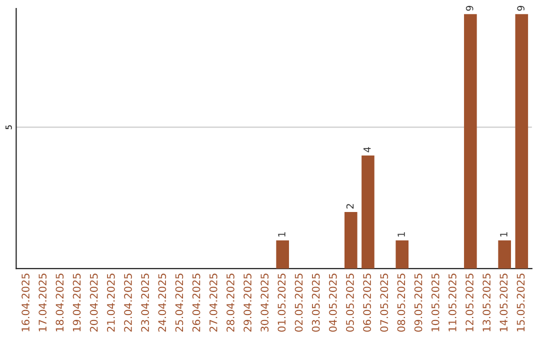 The width and height of the screenshot is (540, 340). I want to click on x-tick-label: 09.05.2025, so click(418, 303).